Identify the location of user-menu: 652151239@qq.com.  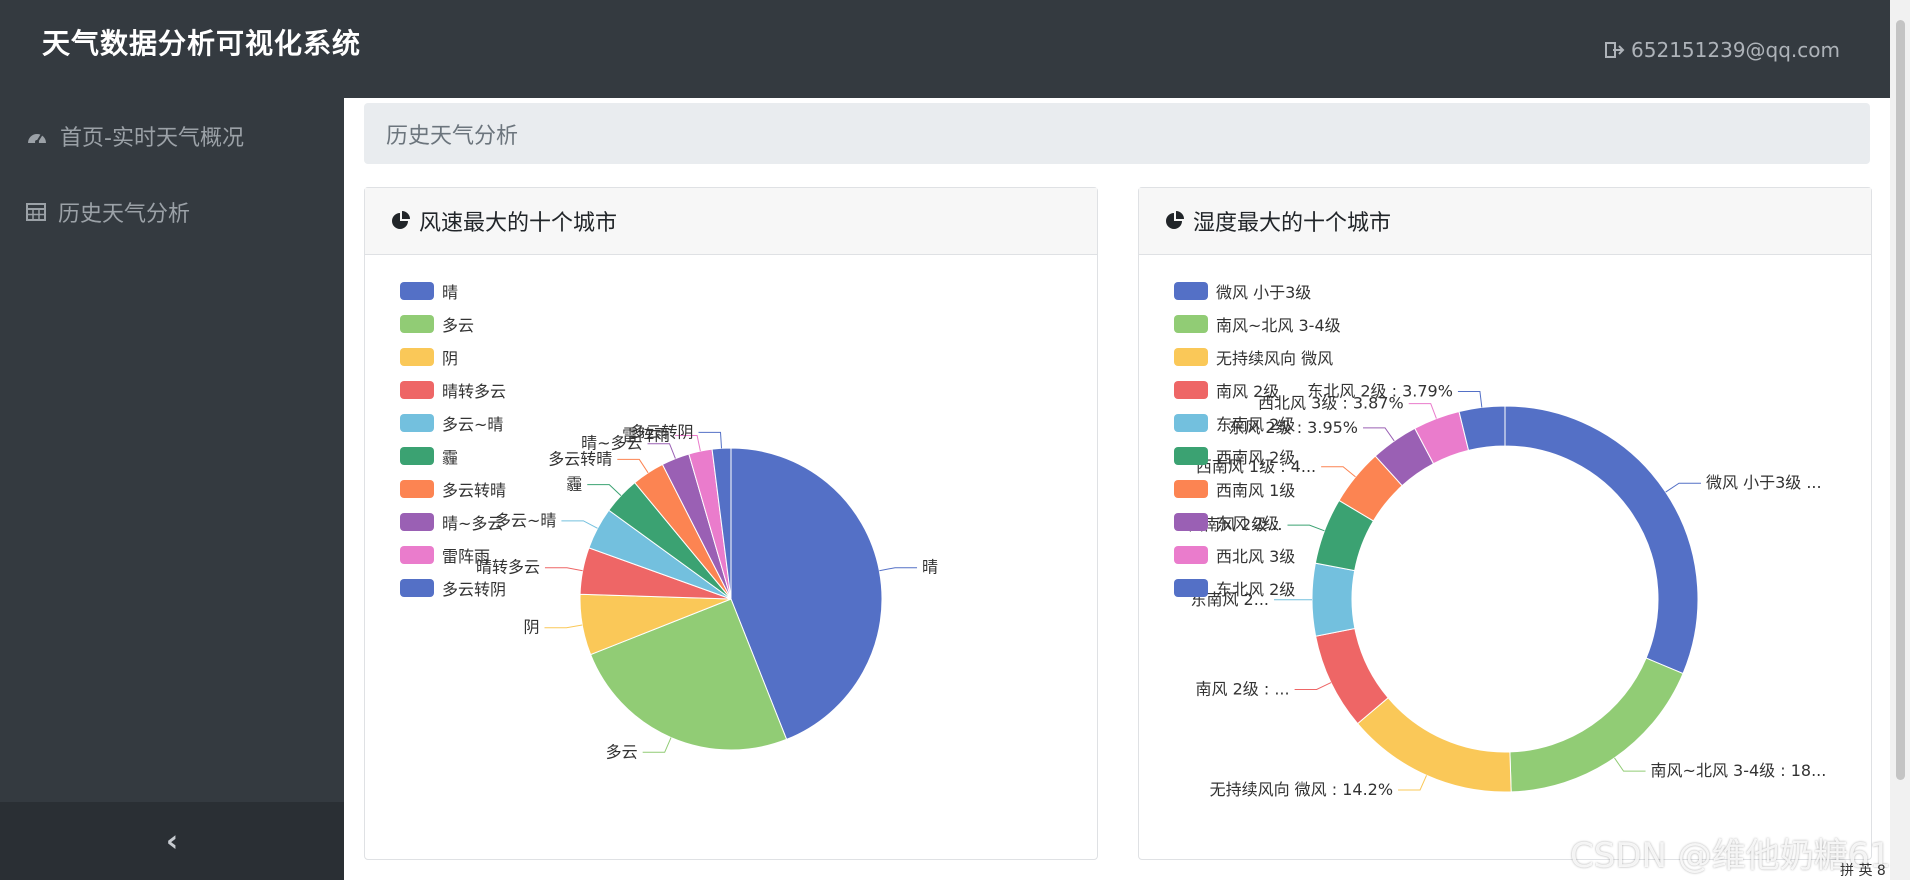
(1722, 50).